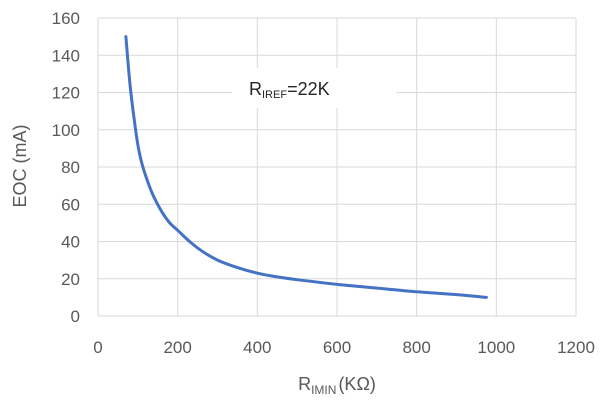  I want to click on annotation-background, so click(314, 88).